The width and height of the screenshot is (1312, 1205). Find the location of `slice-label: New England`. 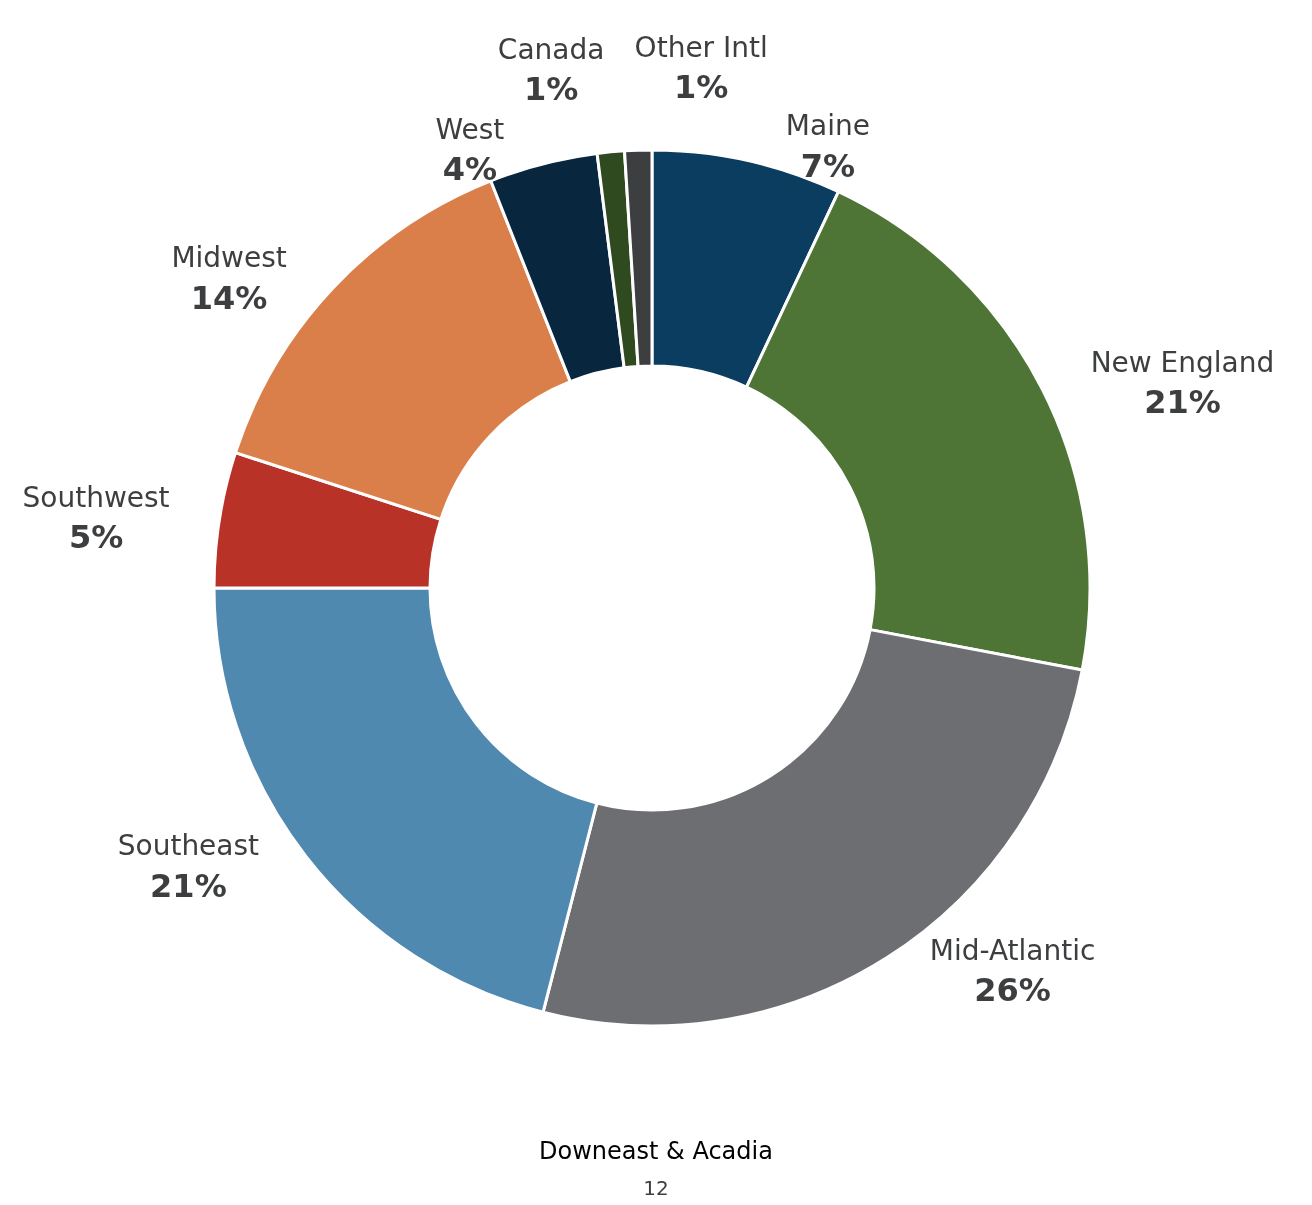

slice-label: New England is located at coordinates (1182, 362).